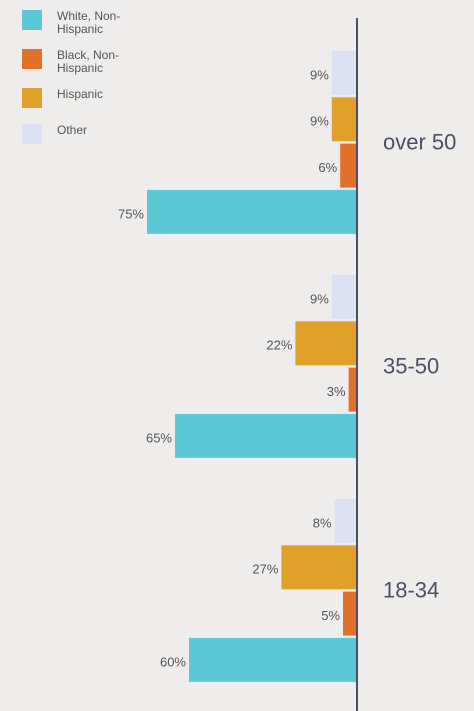  What do you see at coordinates (265, 569) in the screenshot?
I see `value-label: 27%` at bounding box center [265, 569].